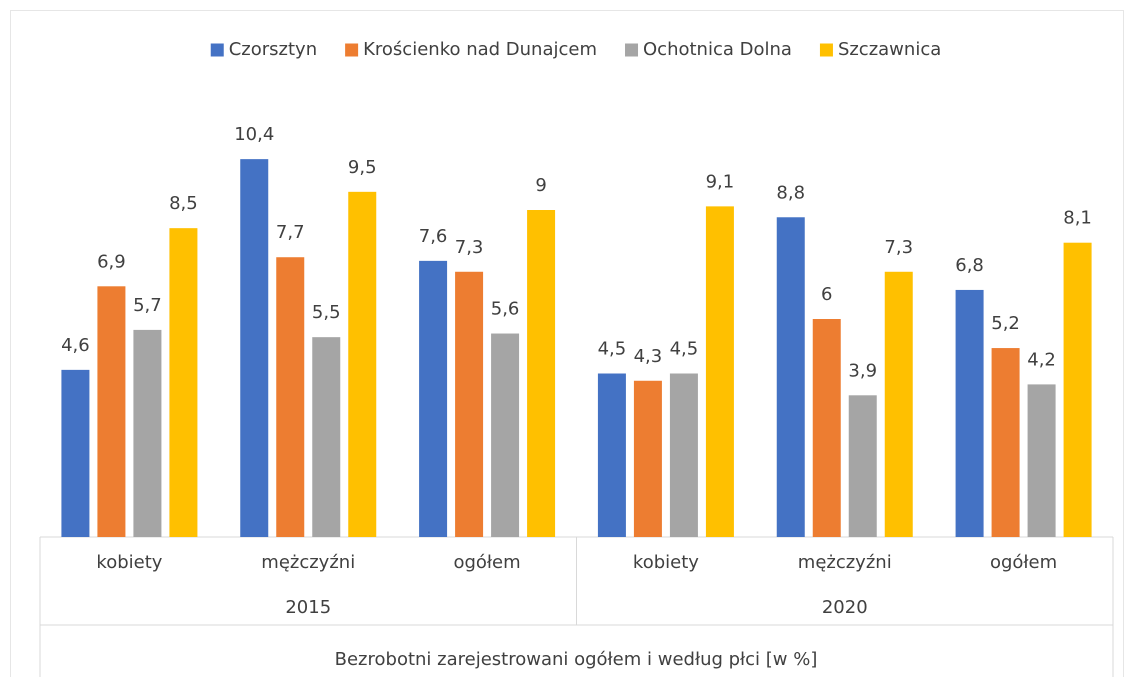  What do you see at coordinates (326, 312) in the screenshot?
I see `data-label: 5,5` at bounding box center [326, 312].